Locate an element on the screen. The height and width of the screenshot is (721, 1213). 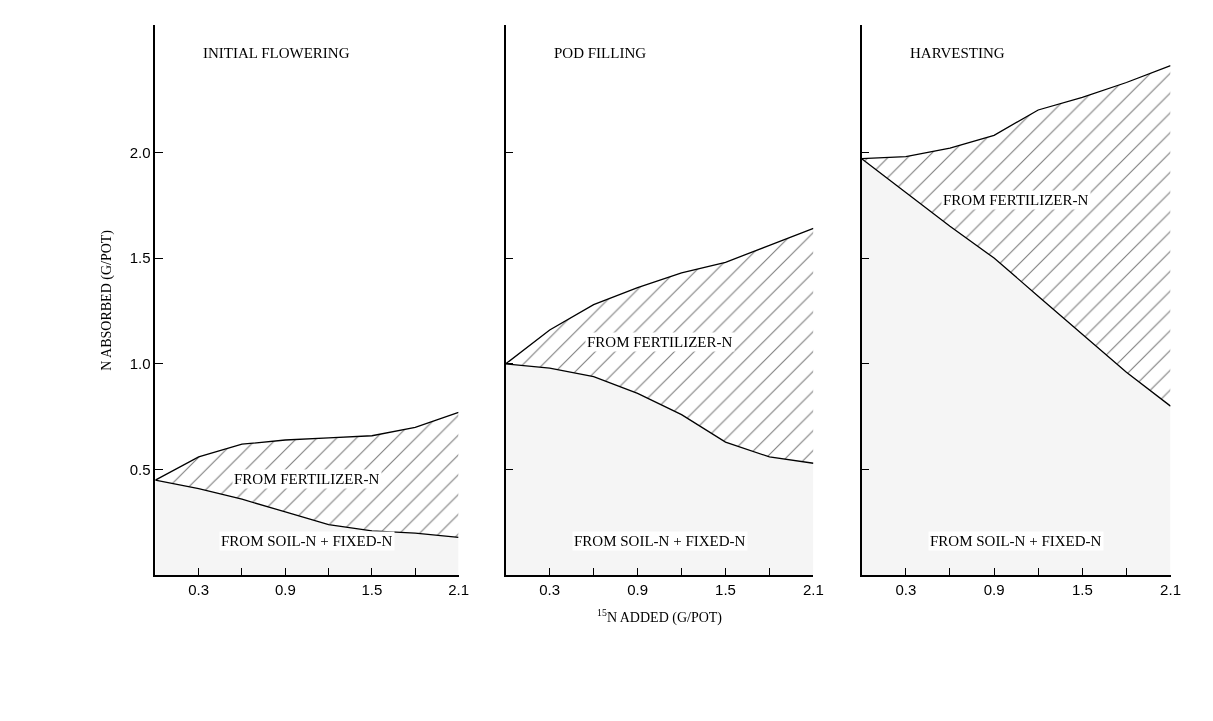
text: INITIAL FLOWERING is located at coordinates (276, 53).